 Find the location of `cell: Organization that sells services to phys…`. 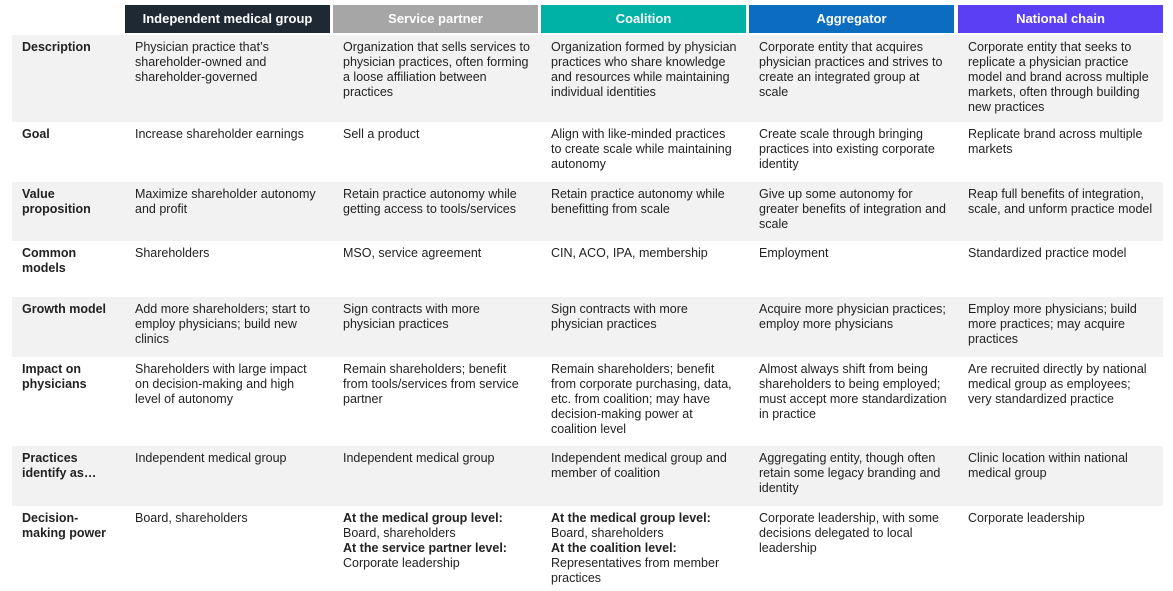

cell: Organization that sells services to phys… is located at coordinates (436, 69).